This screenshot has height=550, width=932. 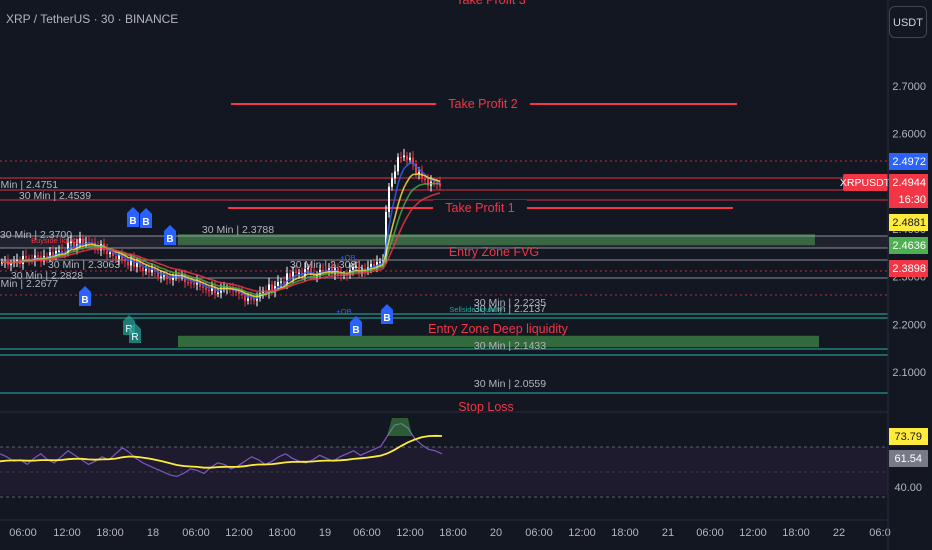 I want to click on liquidity-label: 30 Min | 2.2828, so click(x=47, y=276).